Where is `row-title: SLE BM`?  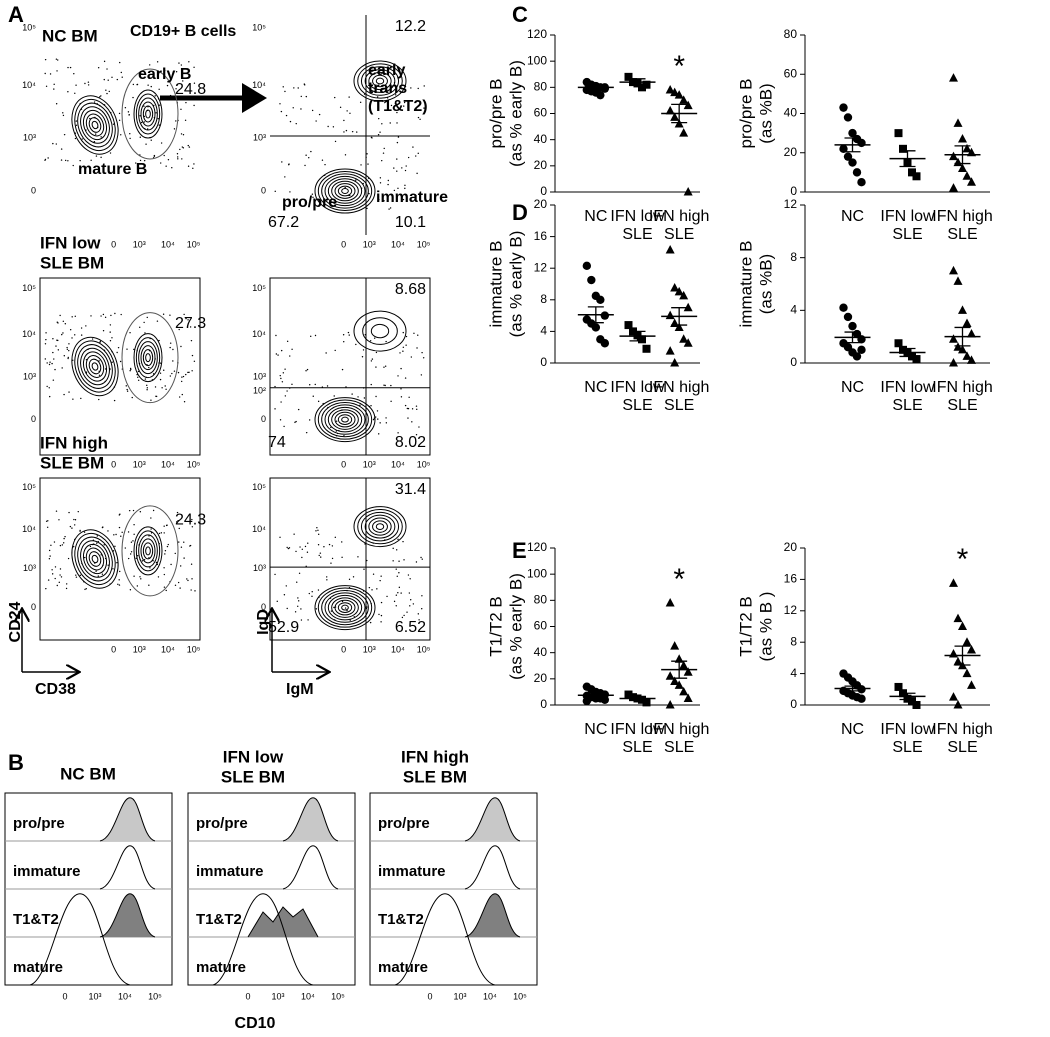
row-title: SLE BM is located at coordinates (72, 262).